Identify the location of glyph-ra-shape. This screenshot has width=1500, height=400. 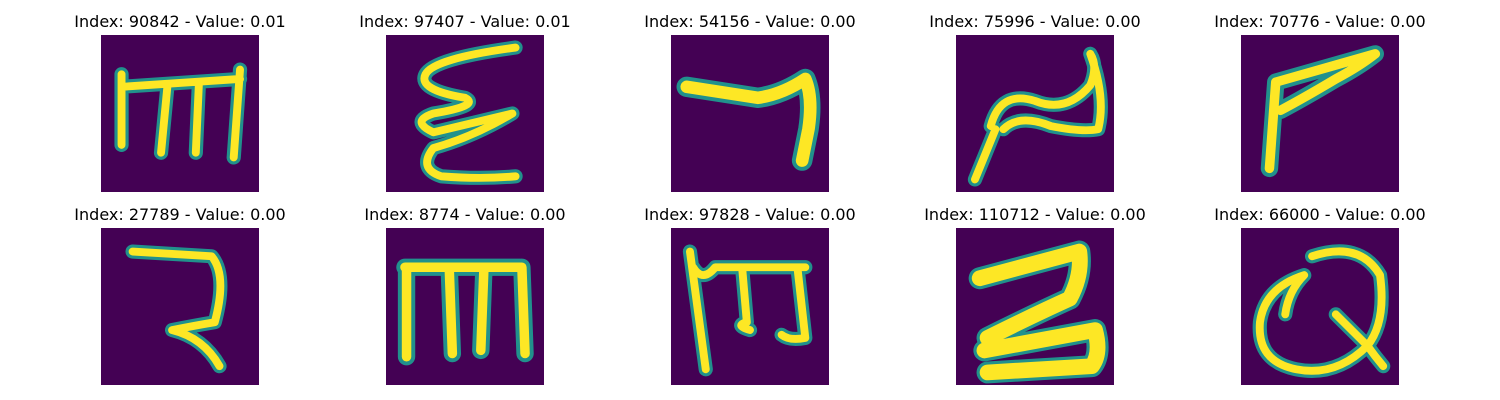
(180, 306).